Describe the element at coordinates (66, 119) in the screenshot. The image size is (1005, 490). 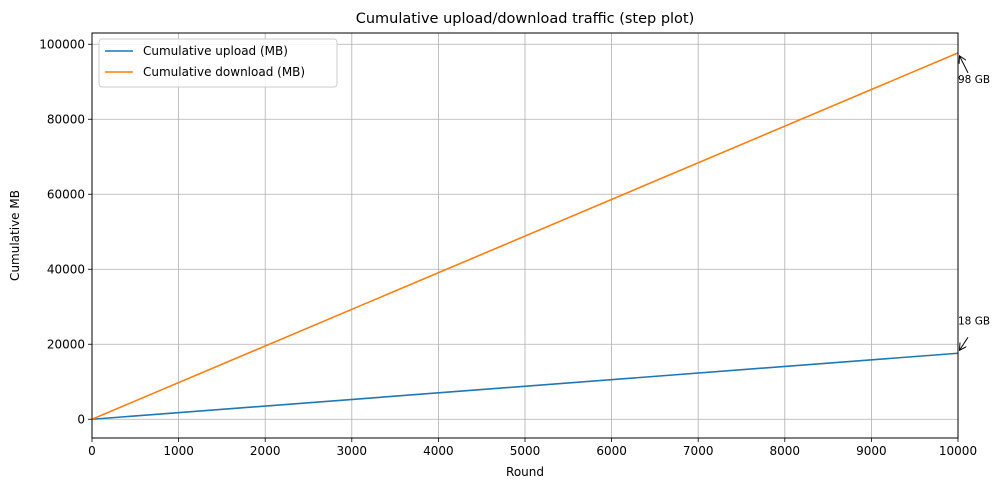
I see `y-tick-label: 80000` at that location.